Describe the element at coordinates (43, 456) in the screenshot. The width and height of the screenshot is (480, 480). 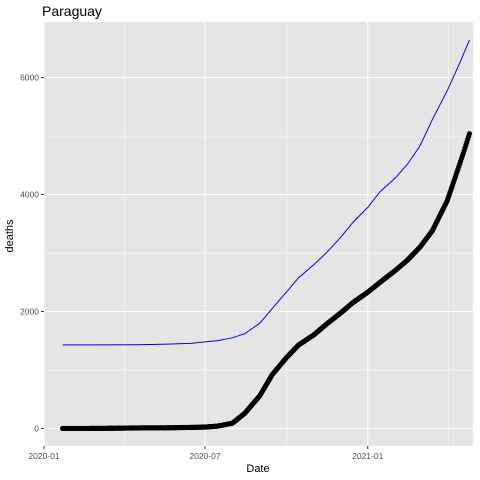
I see `x-tick-label: 2020-01` at that location.